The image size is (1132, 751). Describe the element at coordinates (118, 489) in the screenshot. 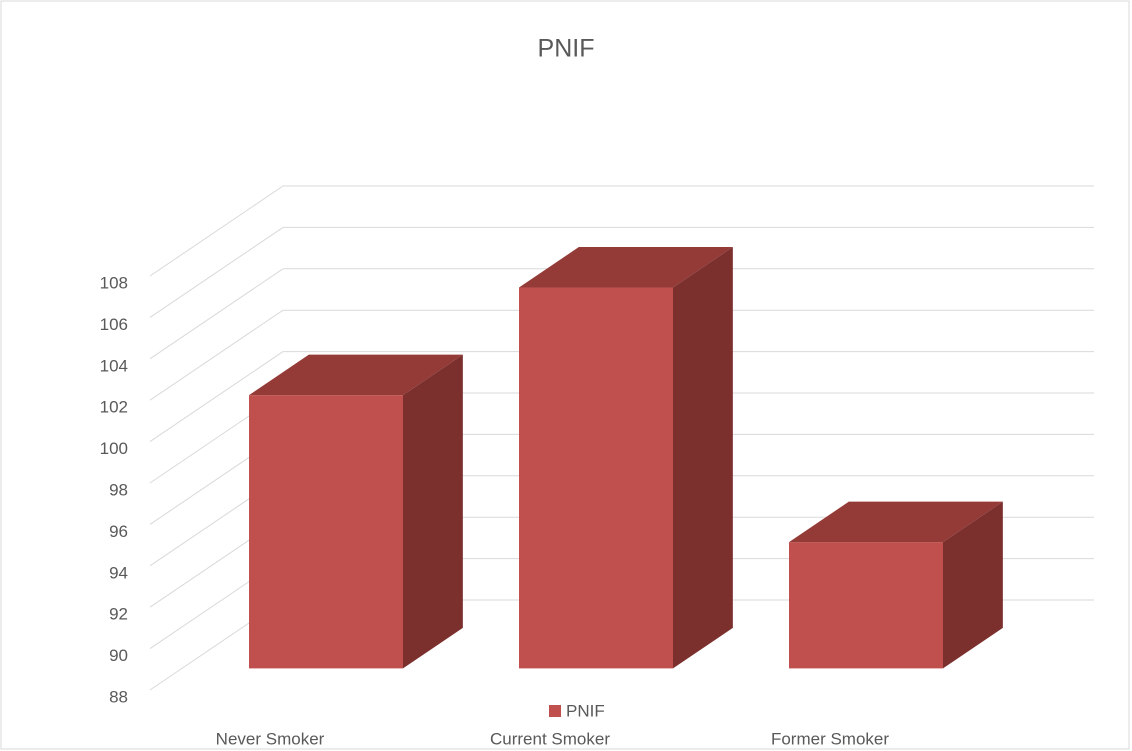

I see `y-tick-label: 98` at that location.